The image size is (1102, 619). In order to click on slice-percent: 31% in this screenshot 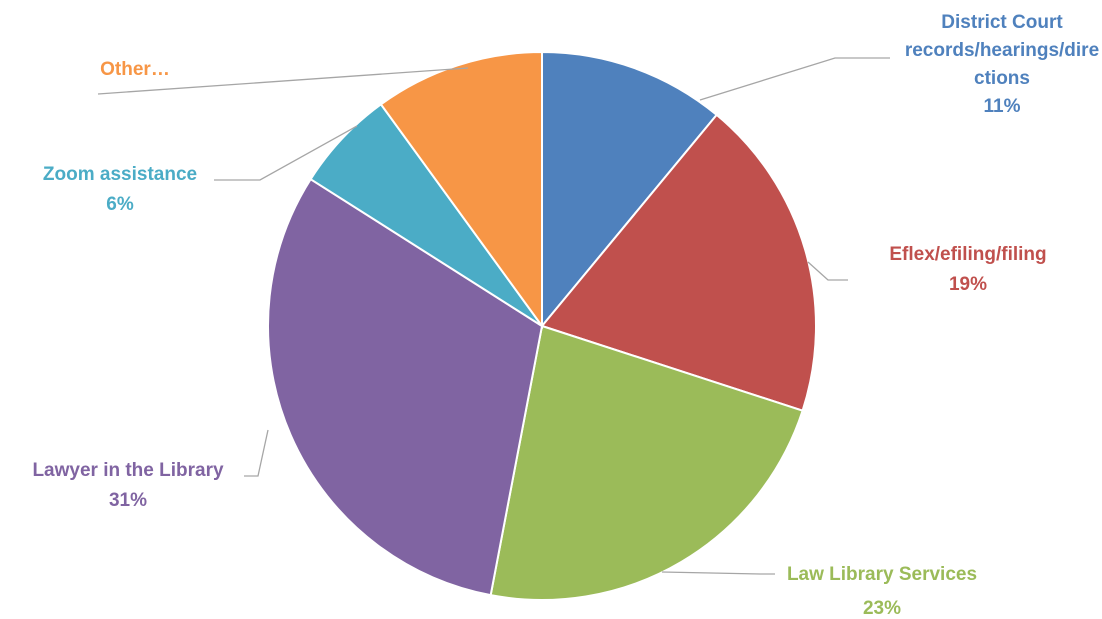, I will do `click(128, 500)`.